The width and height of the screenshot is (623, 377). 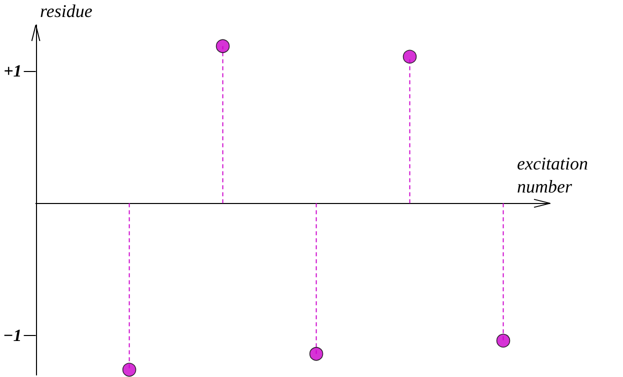 I want to click on x-axis-title: excitation number, so click(x=554, y=175).